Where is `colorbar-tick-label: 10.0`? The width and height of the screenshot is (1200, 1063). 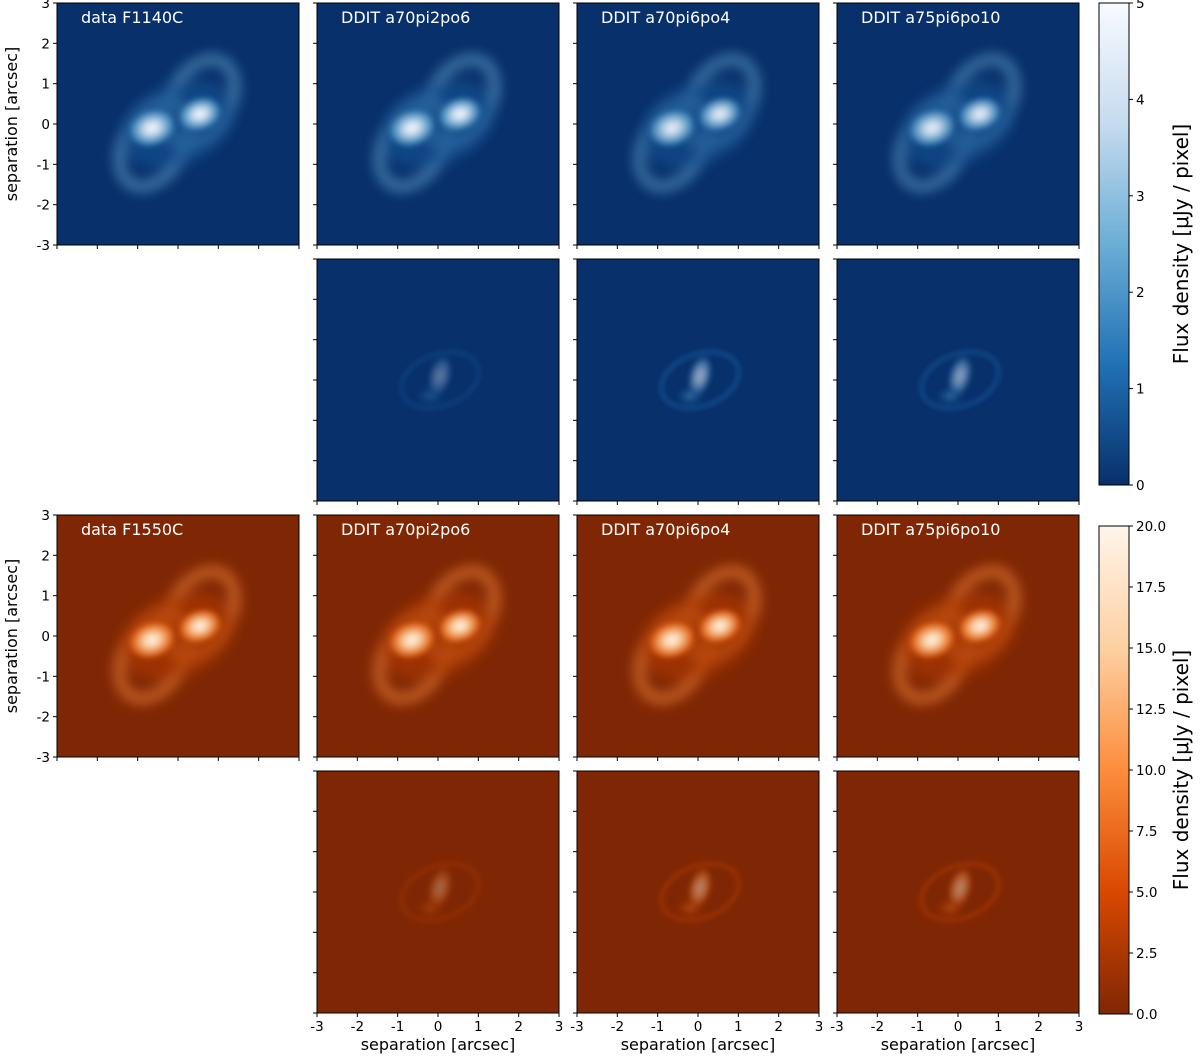
colorbar-tick-label: 10.0 is located at coordinates (1151, 771).